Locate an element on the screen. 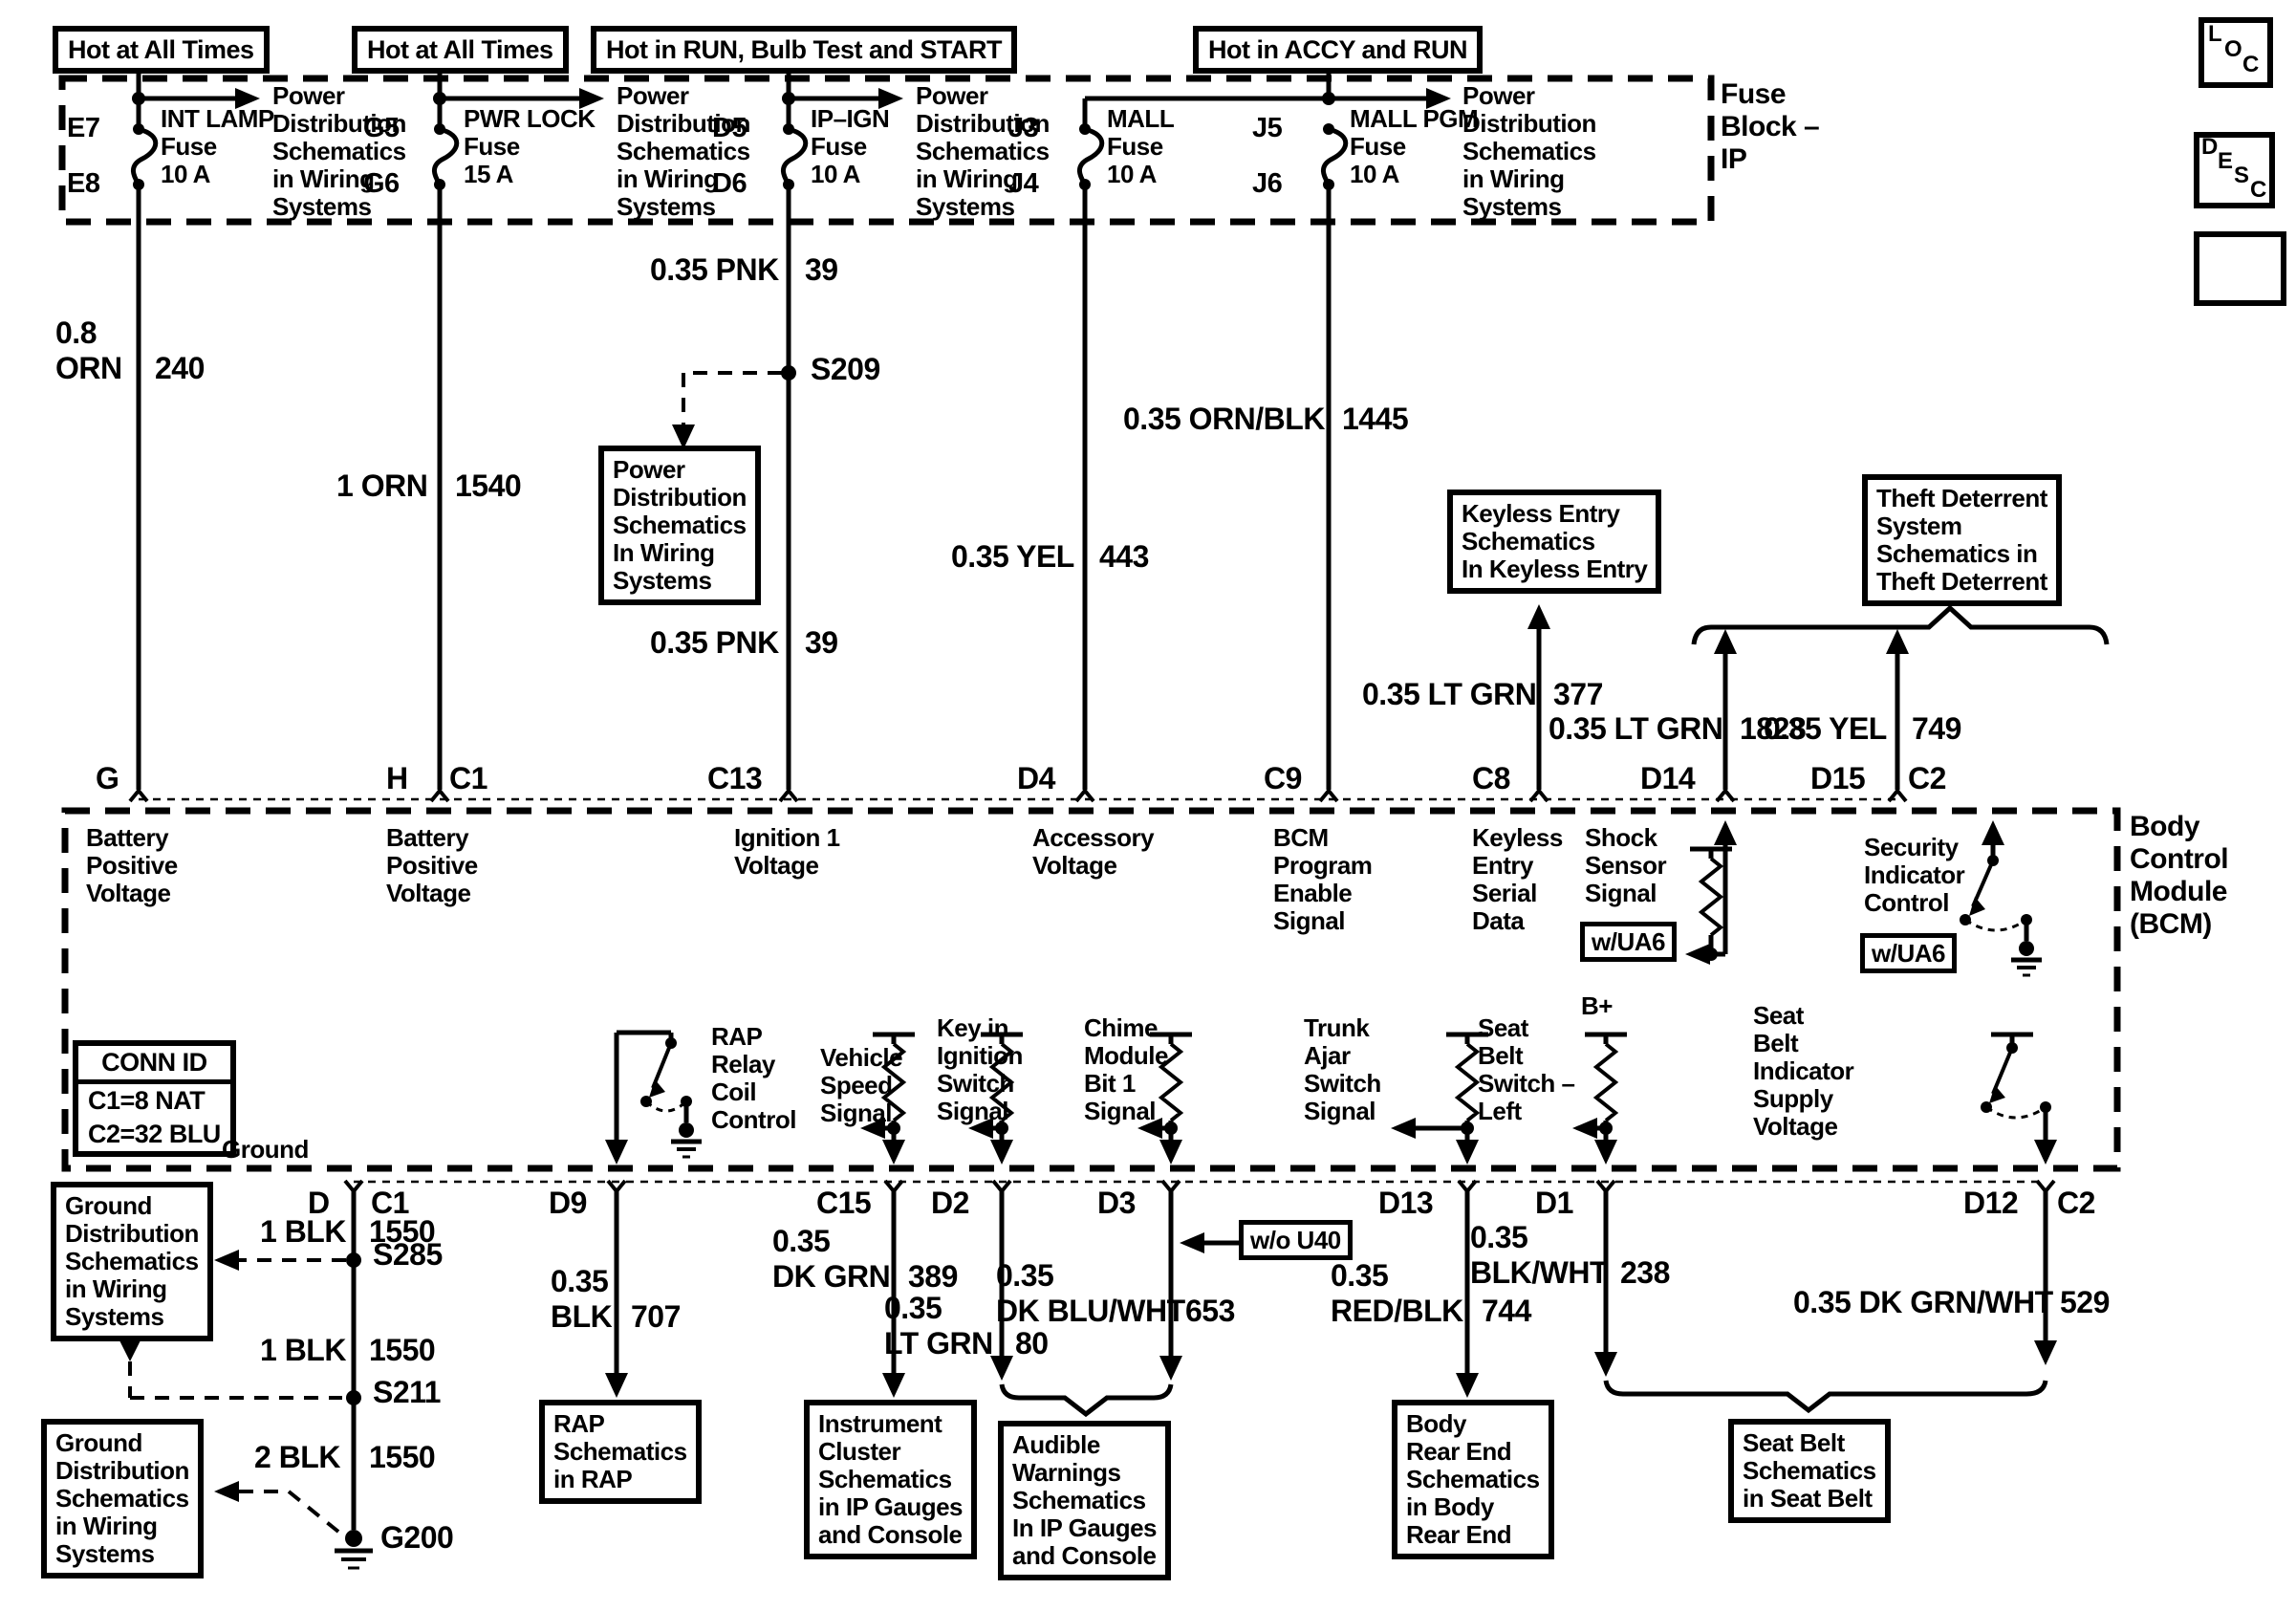 This screenshot has width=2296, height=1611. top-pin-chevrons is located at coordinates (1018, 795).